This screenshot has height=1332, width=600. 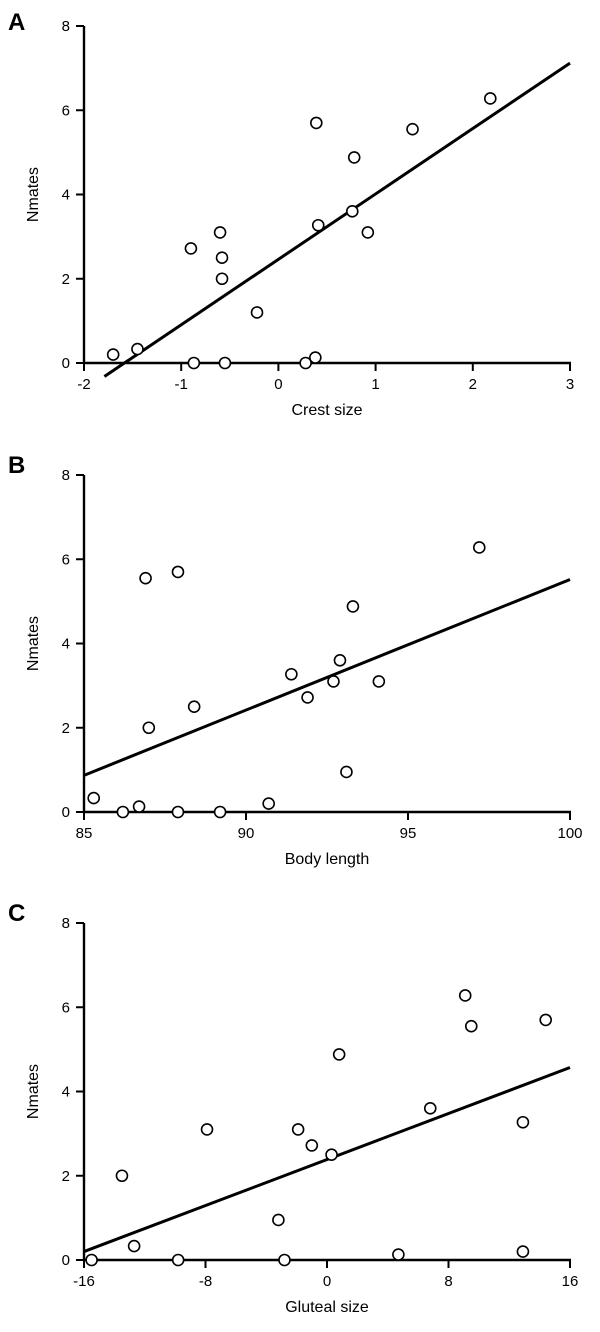 I want to click on panel-a-letter: A, so click(x=16, y=22).